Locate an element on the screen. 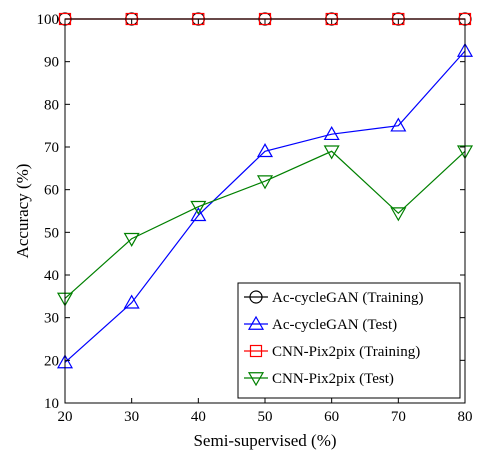 This screenshot has height=464, width=491. y-tick-label: 40 is located at coordinates (51, 276).